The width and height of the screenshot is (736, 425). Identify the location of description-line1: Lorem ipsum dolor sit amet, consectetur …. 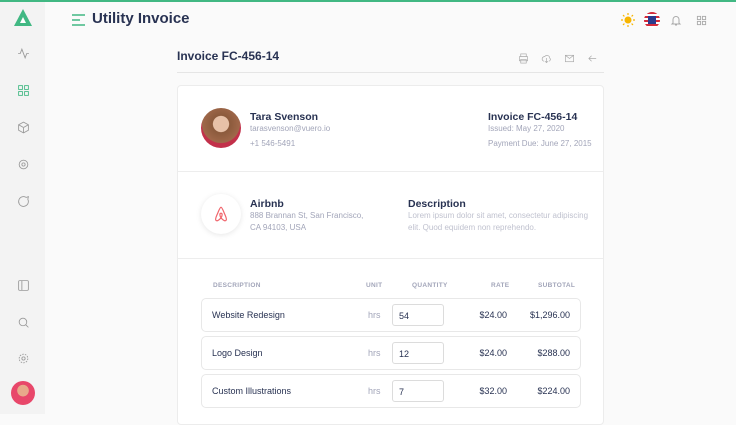
(498, 215).